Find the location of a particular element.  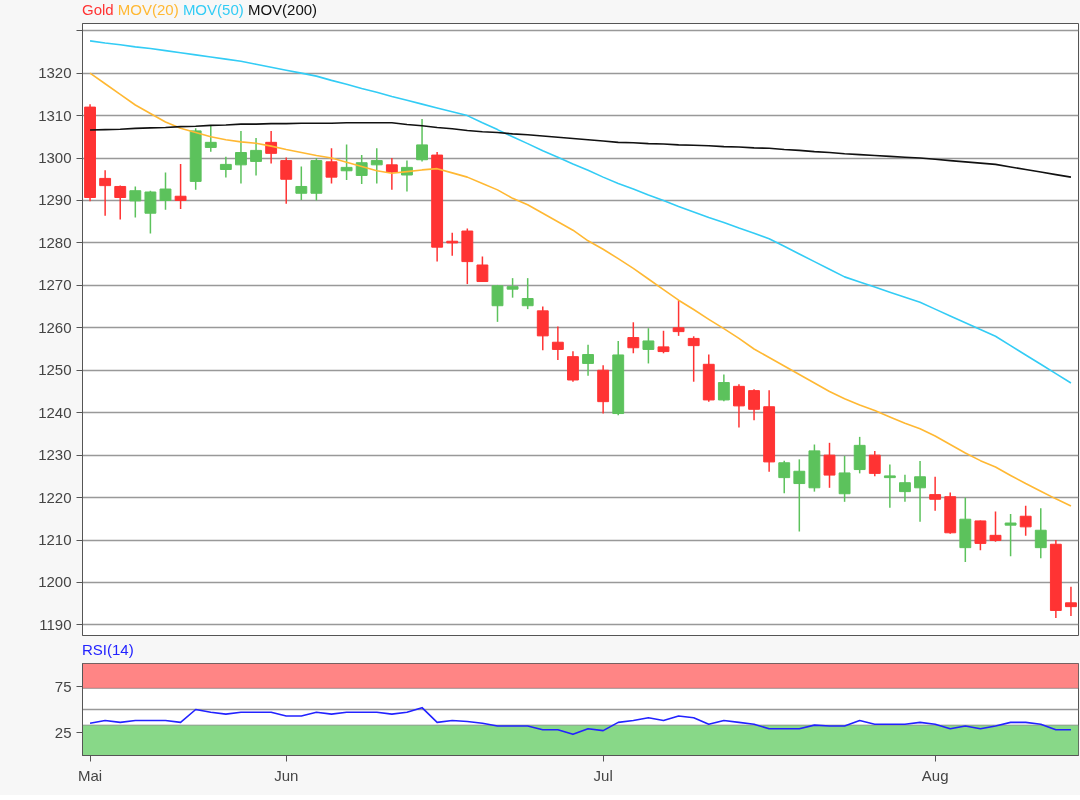

x-tick-label: Mai is located at coordinates (90, 775).